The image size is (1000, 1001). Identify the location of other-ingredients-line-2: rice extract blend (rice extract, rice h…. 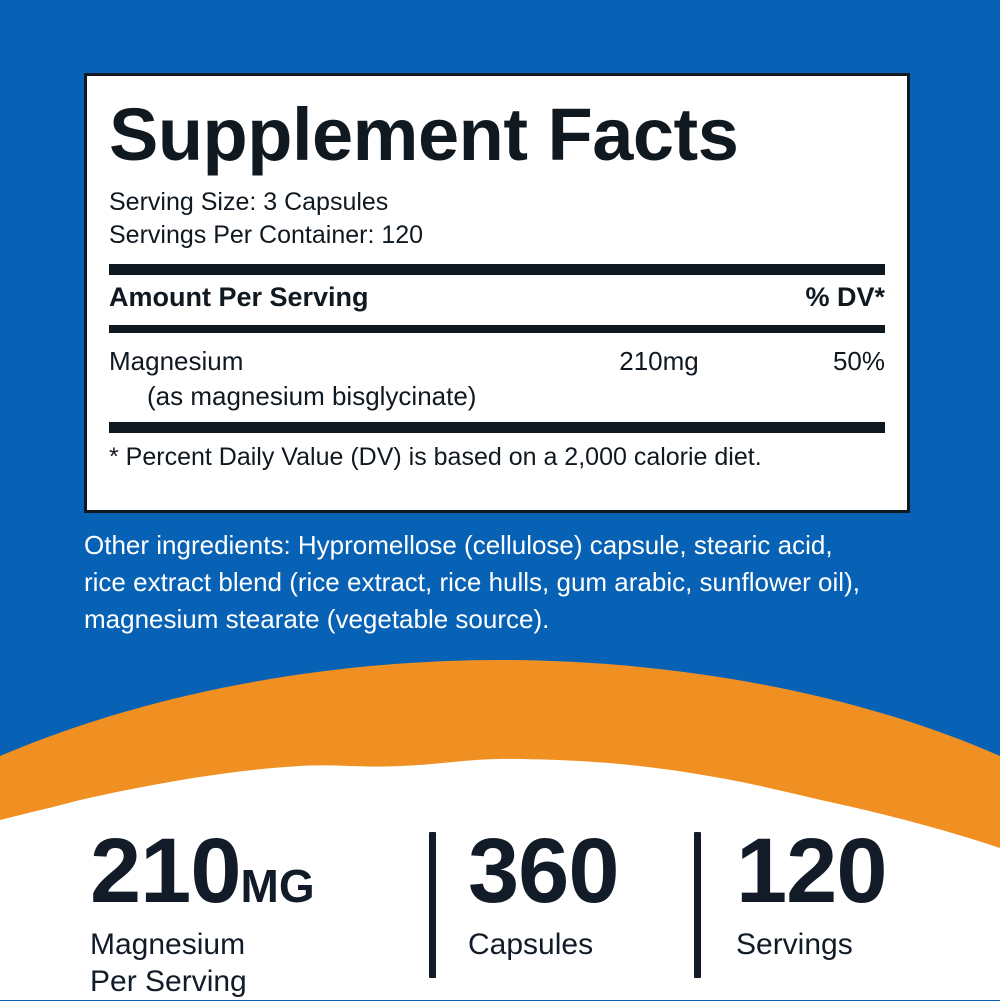
(472, 581).